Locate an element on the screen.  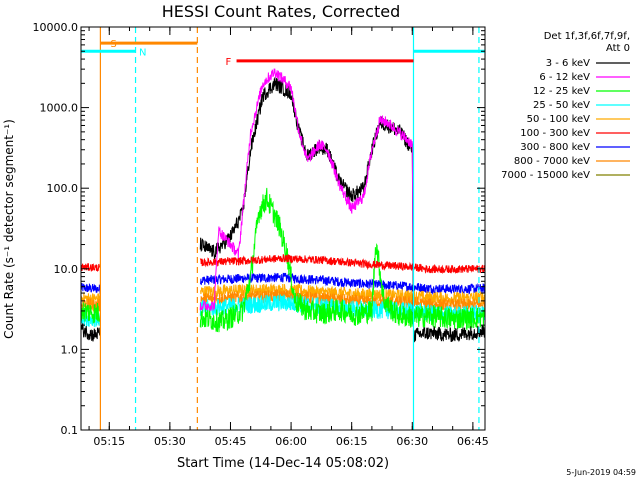
chart-title: HESSI Count Rates, Corrected is located at coordinates (281, 11).